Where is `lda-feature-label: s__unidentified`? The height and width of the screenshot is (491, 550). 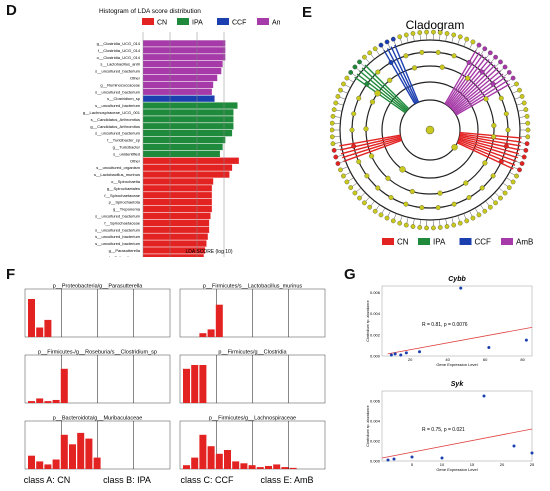 lda-feature-label: s__unidentified is located at coordinates (126, 153).